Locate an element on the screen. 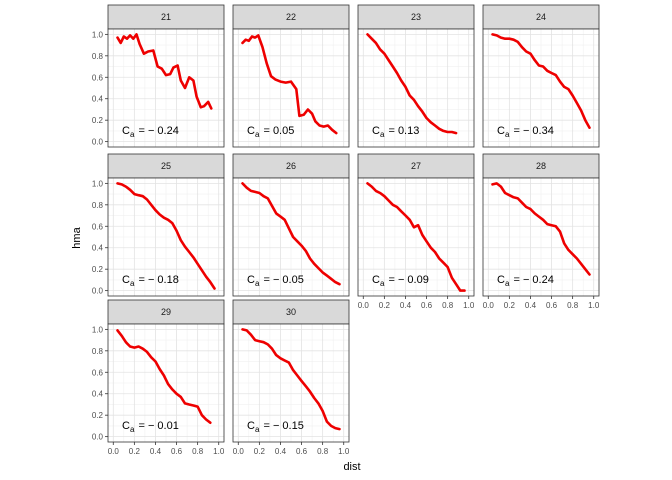 This screenshot has height=480, width=672. facet-strip-label: 26 is located at coordinates (291, 166).